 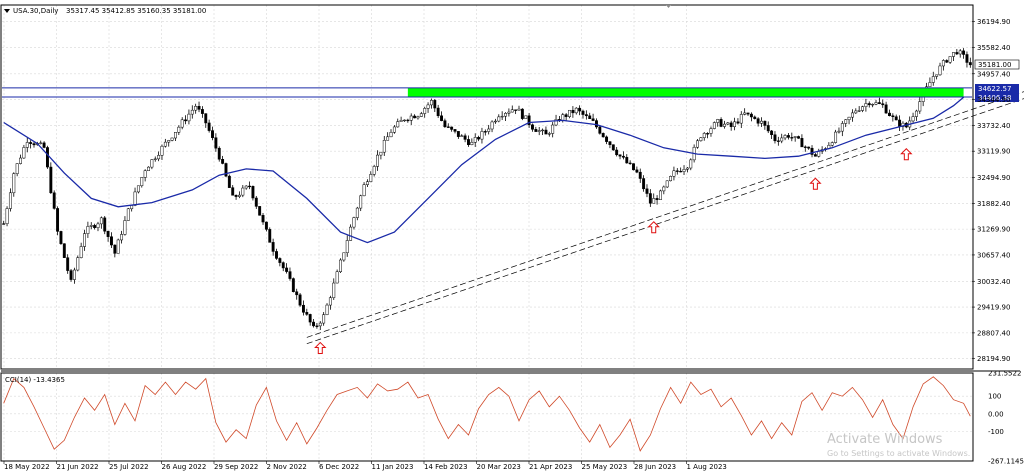 What do you see at coordinates (993, 178) in the screenshot?
I see `y-tick-label: 32494.90` at bounding box center [993, 178].